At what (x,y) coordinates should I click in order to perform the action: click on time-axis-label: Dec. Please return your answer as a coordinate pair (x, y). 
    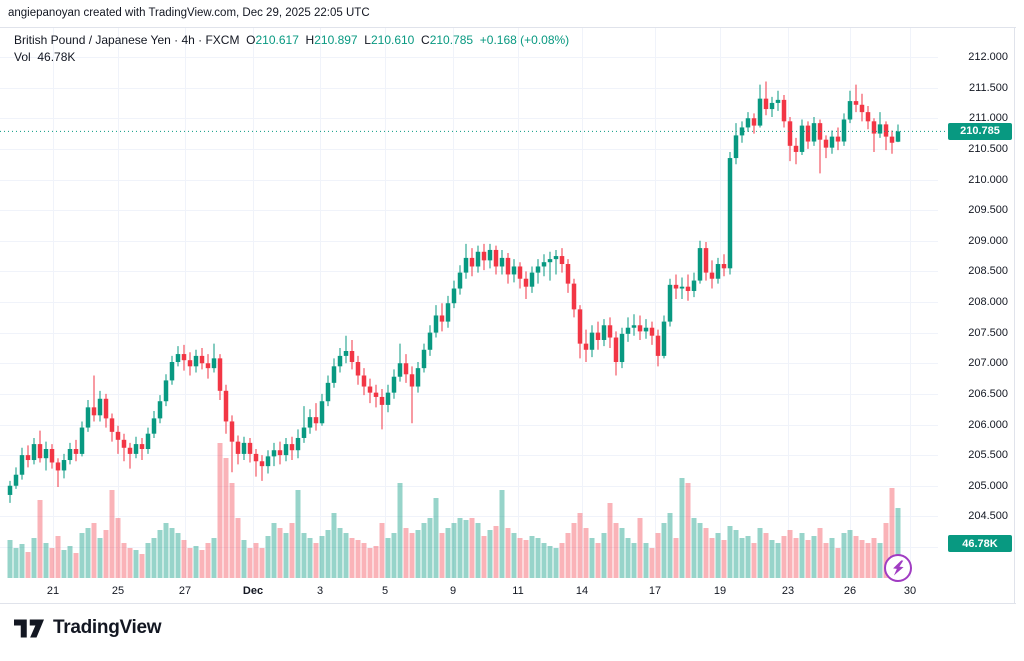
    Looking at the image, I should click on (253, 591).